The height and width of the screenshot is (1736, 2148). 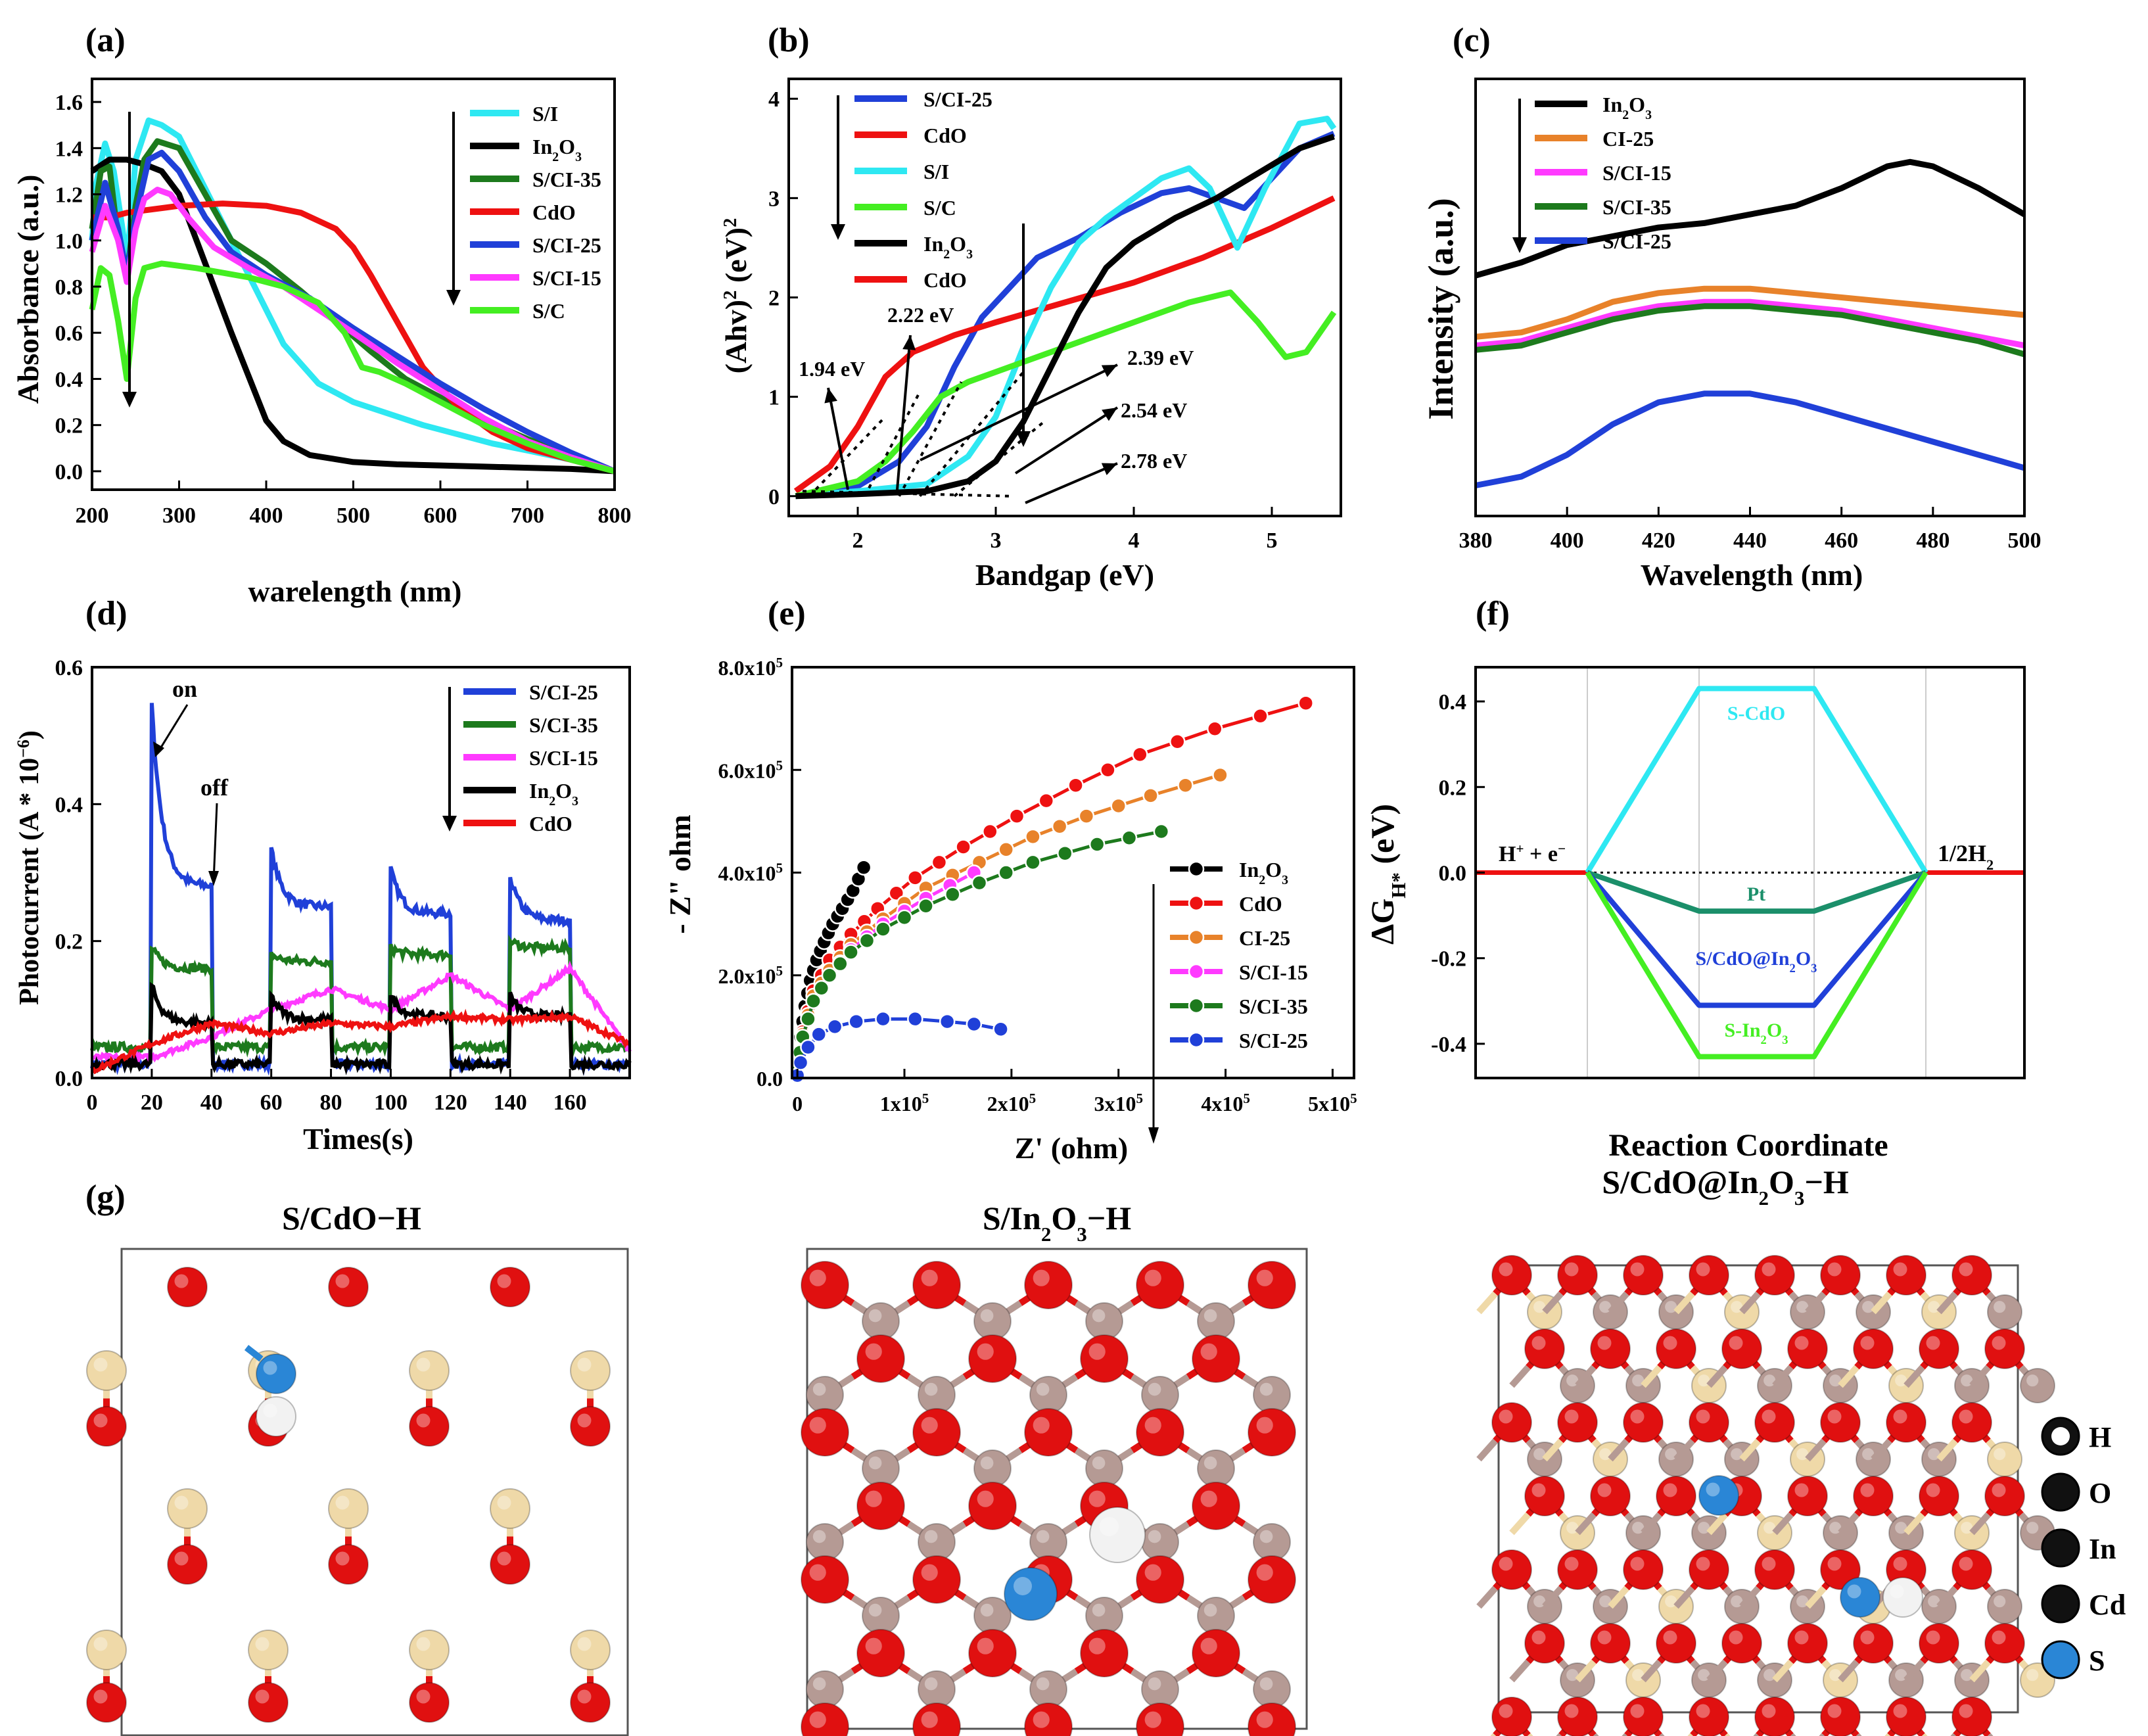 I want to click on x-tick-label-c: 460, so click(x=1841, y=540).